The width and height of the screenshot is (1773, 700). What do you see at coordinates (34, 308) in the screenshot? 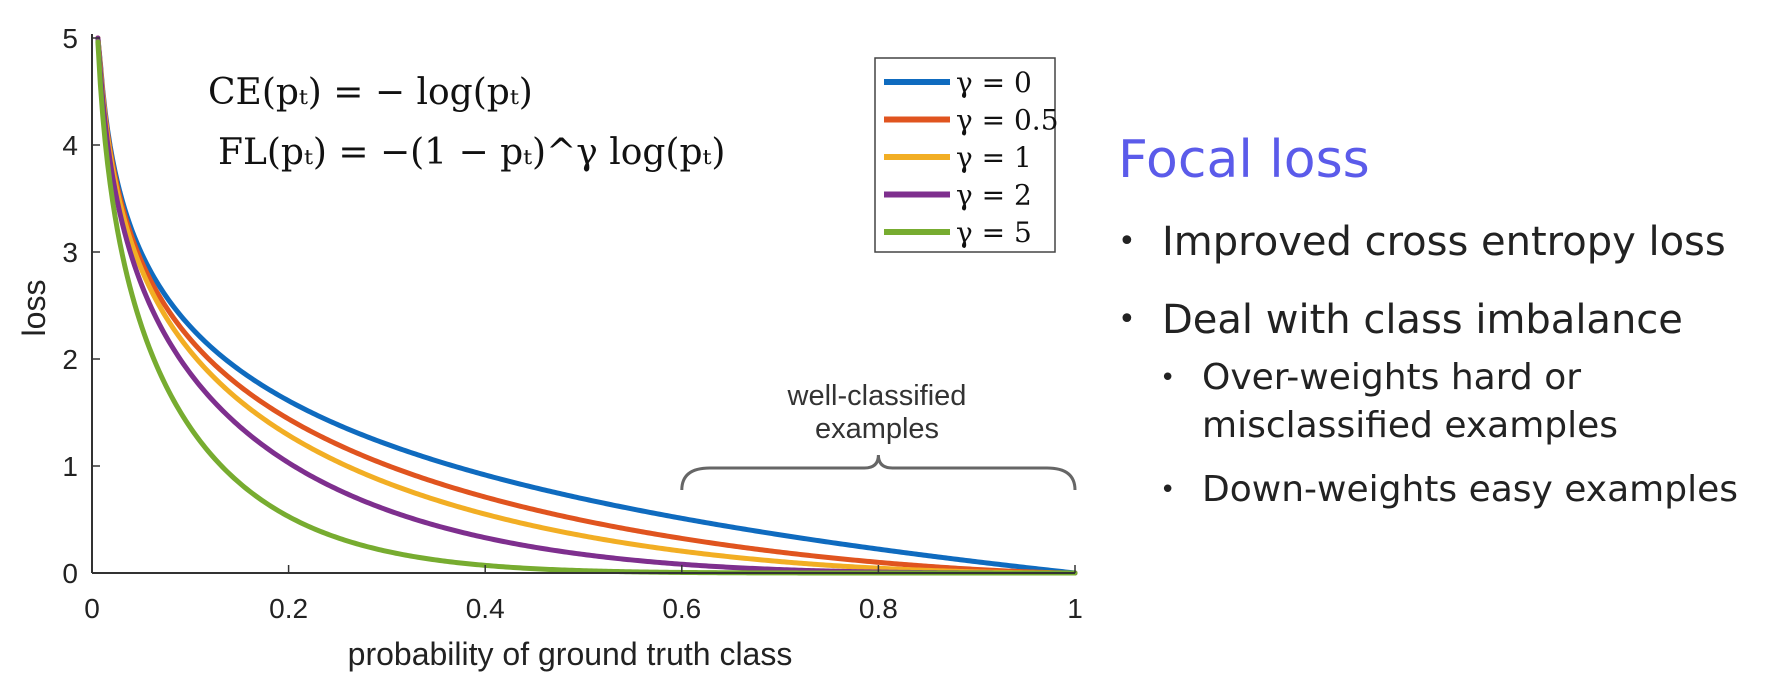
I see `y-axis-label: loss` at bounding box center [34, 308].